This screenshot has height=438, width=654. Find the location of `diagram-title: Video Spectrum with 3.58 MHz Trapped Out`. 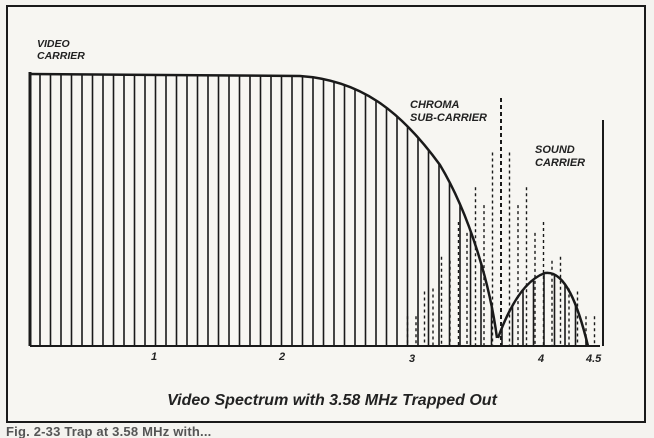

diagram-title: Video Spectrum with 3.58 MHz Trapped Out is located at coordinates (332, 400).